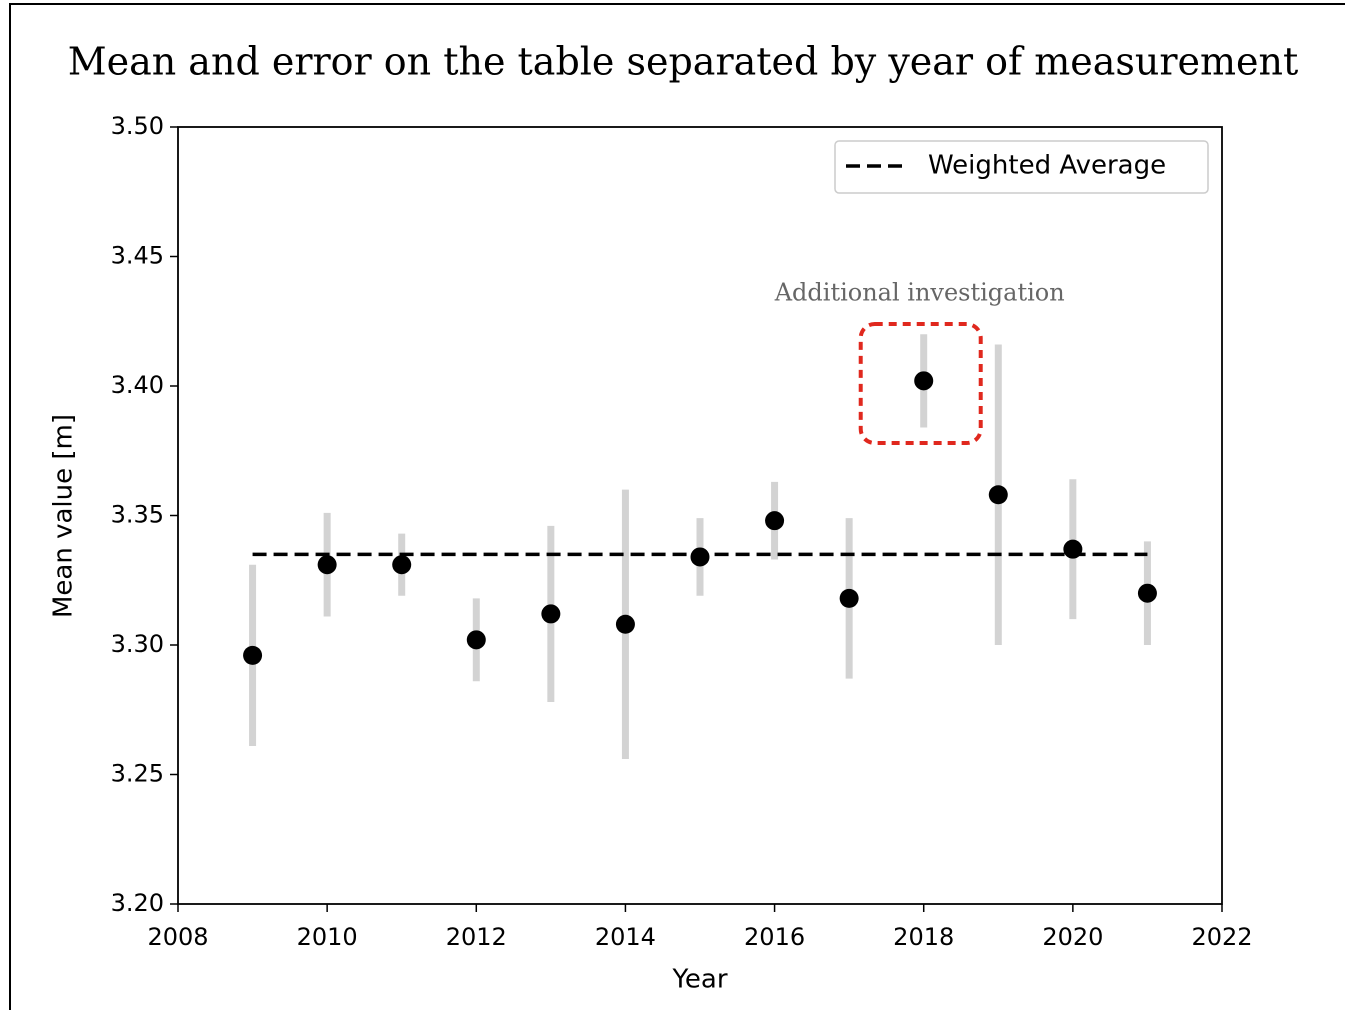  Describe the element at coordinates (476, 937) in the screenshot. I see `x-tick-label: 2012` at that location.